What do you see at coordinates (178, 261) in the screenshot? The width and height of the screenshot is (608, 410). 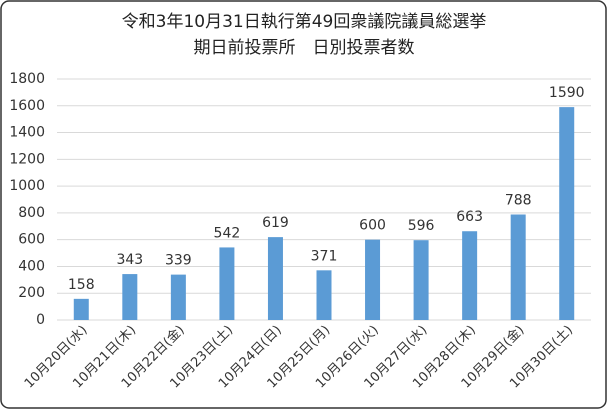 I see `data-label: 339` at bounding box center [178, 261].